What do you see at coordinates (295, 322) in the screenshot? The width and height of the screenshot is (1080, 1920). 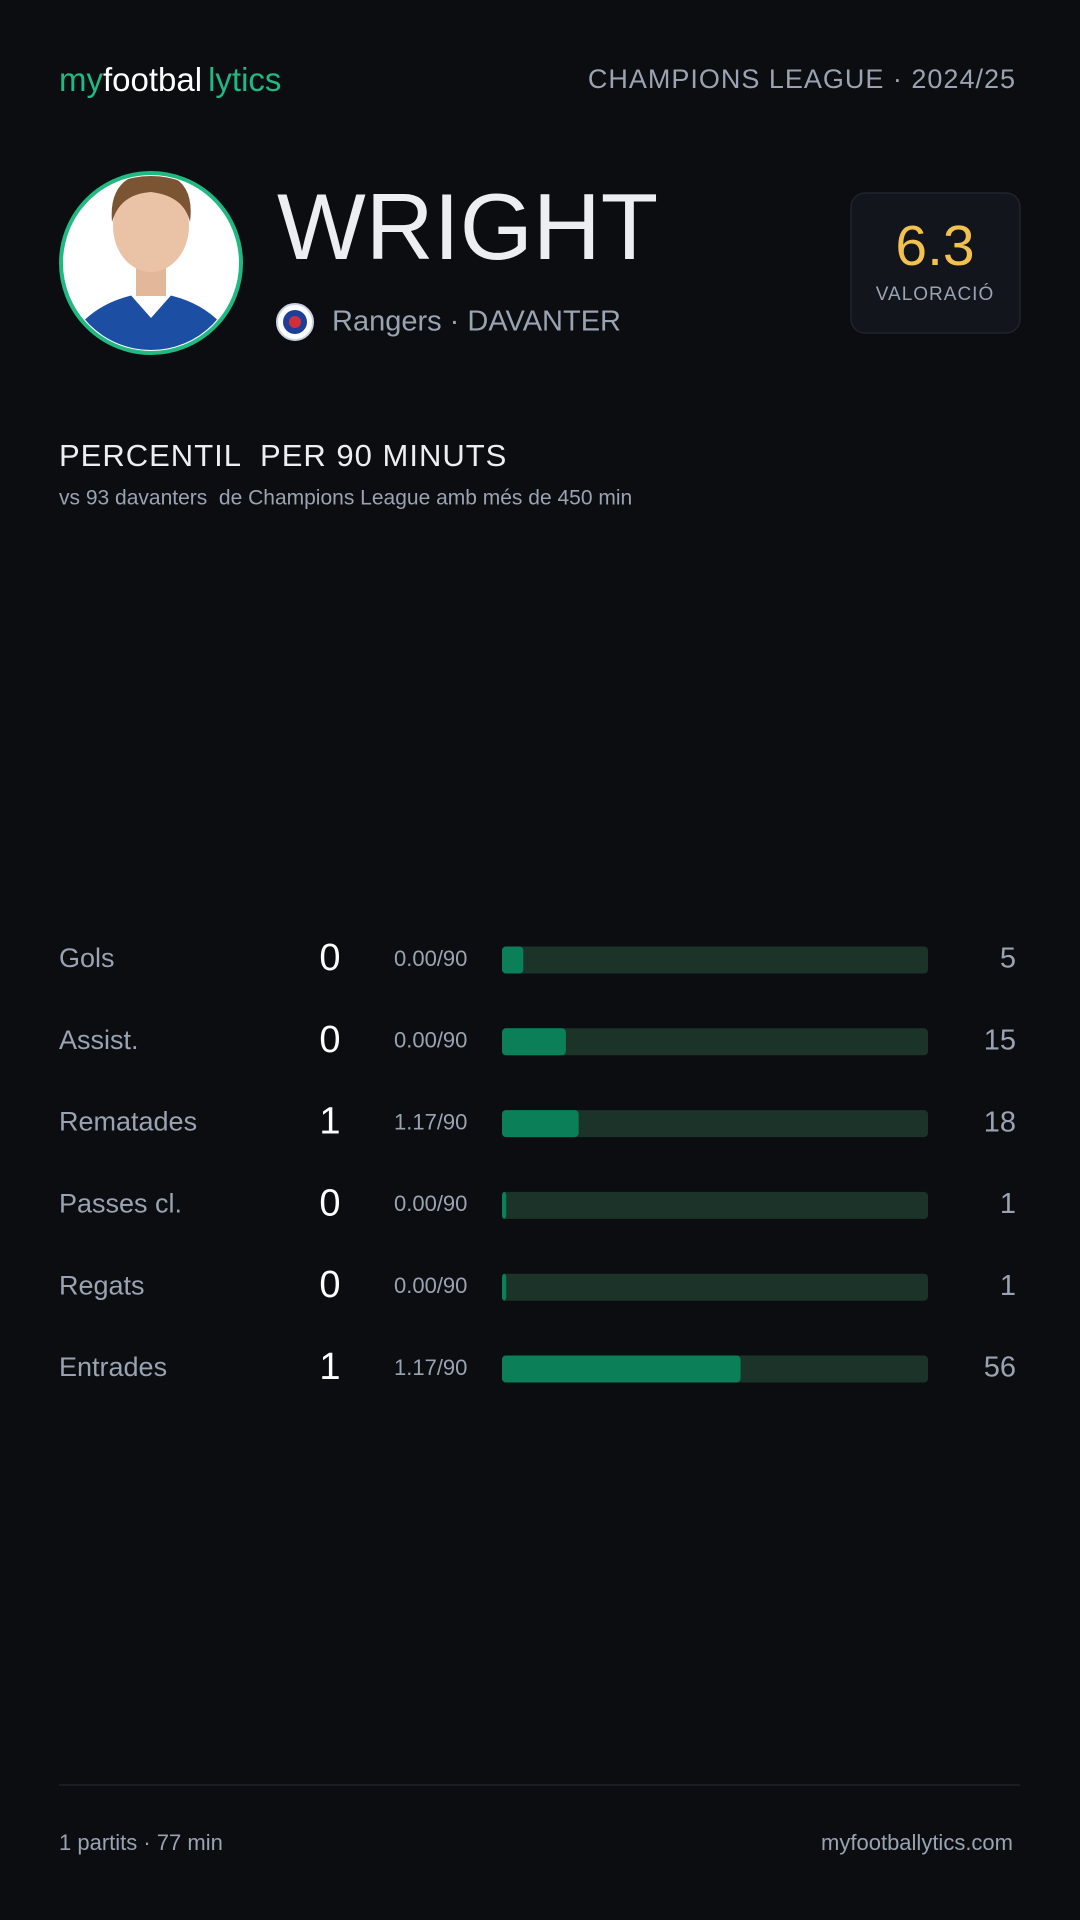 I see `club-badge` at bounding box center [295, 322].